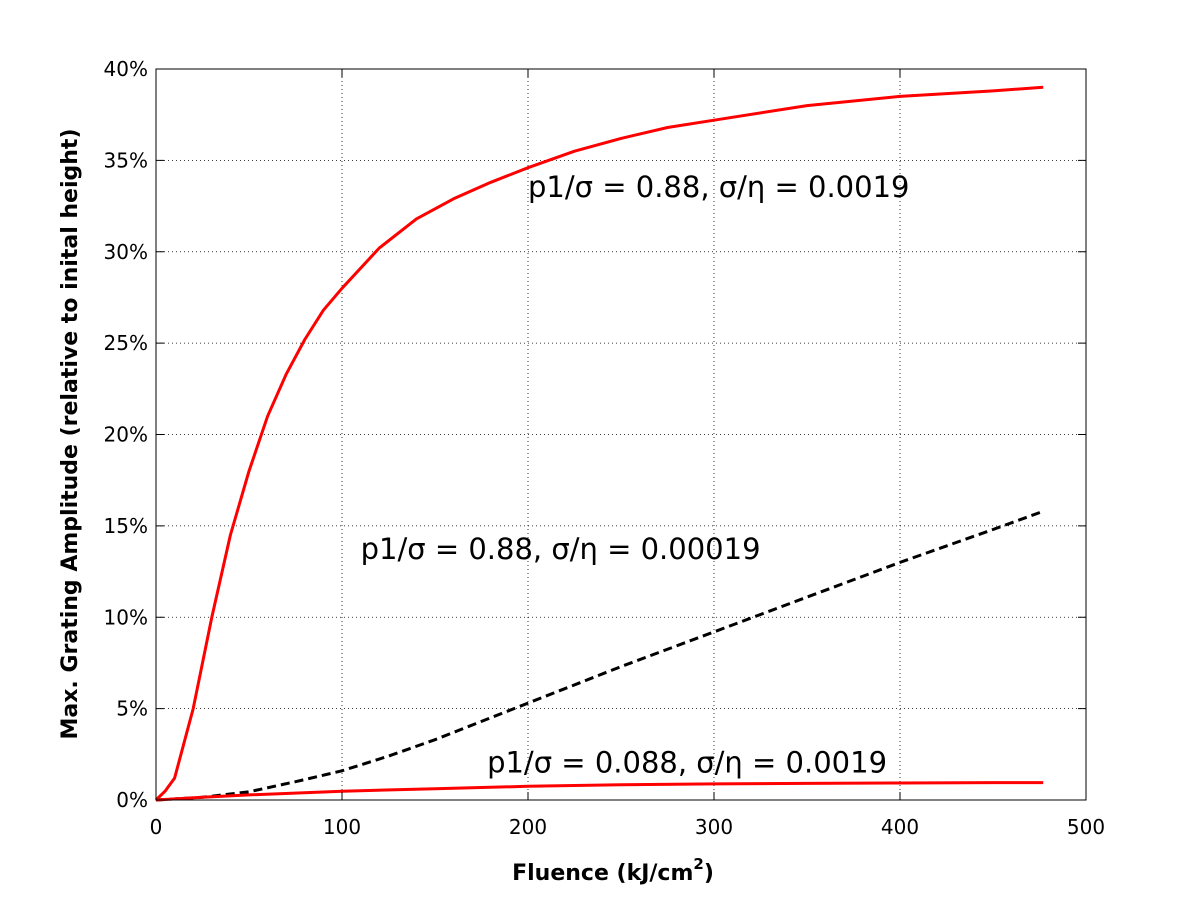  What do you see at coordinates (709, 873) in the screenshot?
I see `x-axis-label-suffix: )` at bounding box center [709, 873].